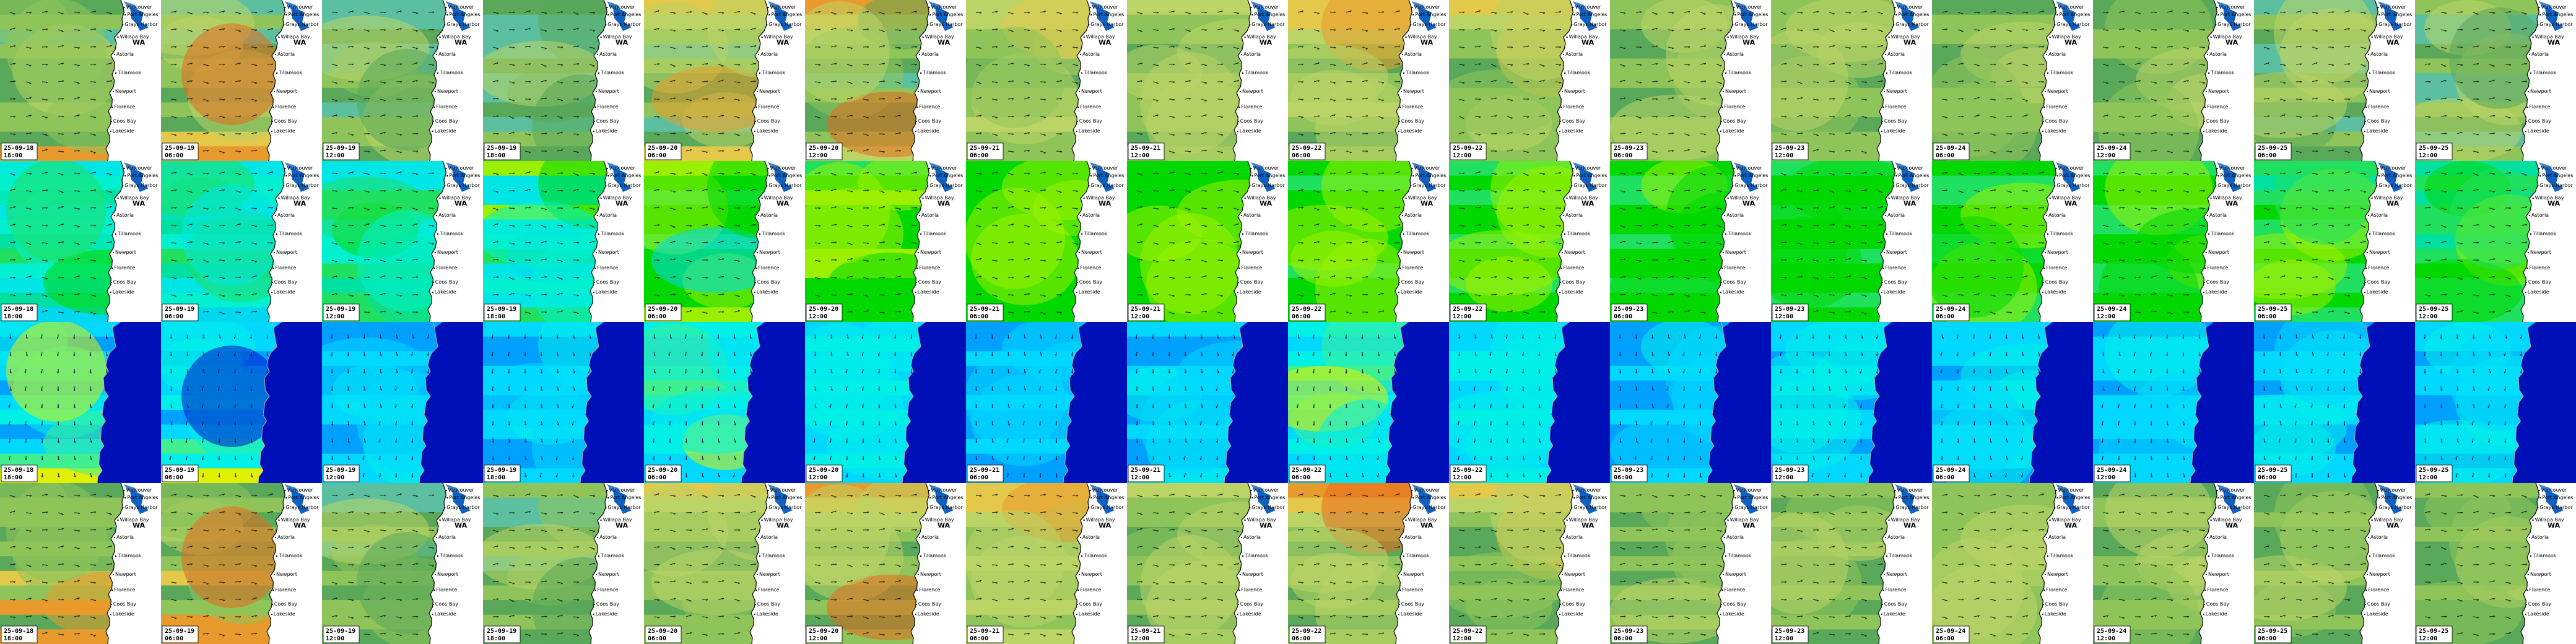  Describe the element at coordinates (2046, 241) in the screenshot. I see `coastline` at that location.